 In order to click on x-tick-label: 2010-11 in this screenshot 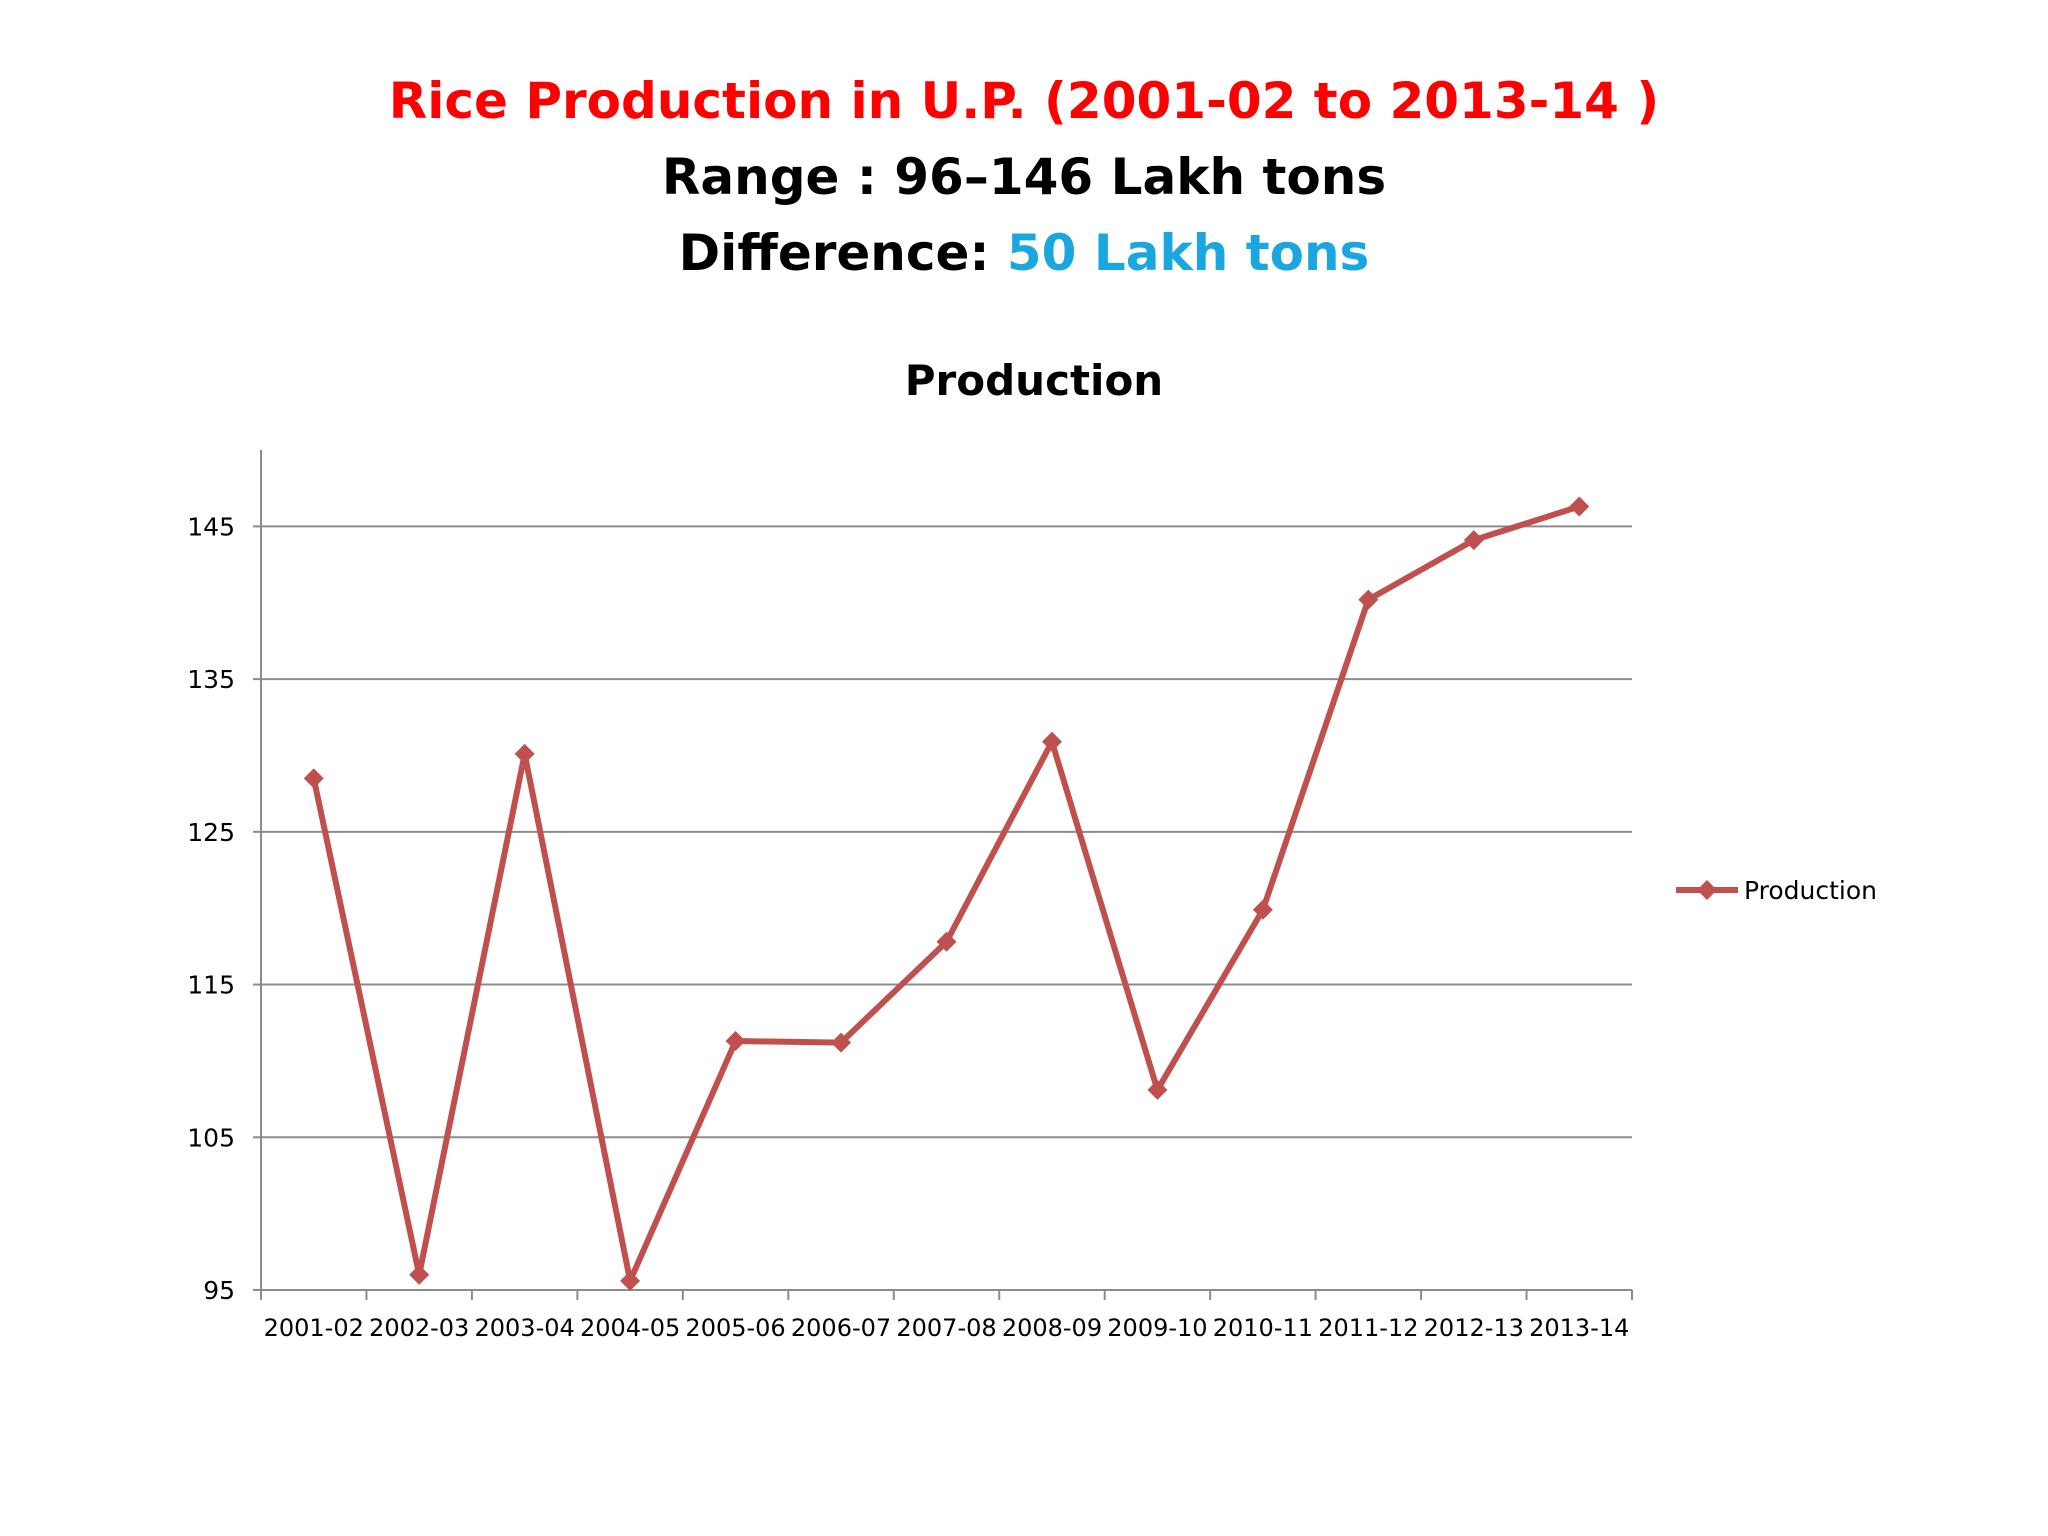, I will do `click(1263, 1328)`.